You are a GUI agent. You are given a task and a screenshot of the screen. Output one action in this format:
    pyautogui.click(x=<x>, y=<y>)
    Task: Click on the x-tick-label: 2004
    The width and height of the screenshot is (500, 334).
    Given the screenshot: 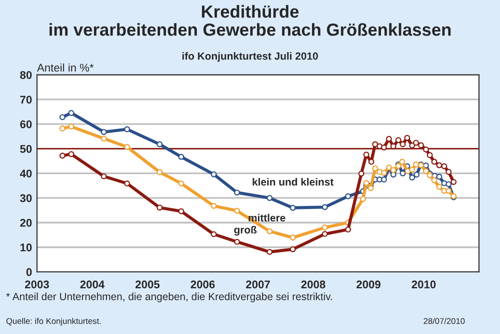 What is the action you would take?
    pyautogui.click(x=92, y=284)
    